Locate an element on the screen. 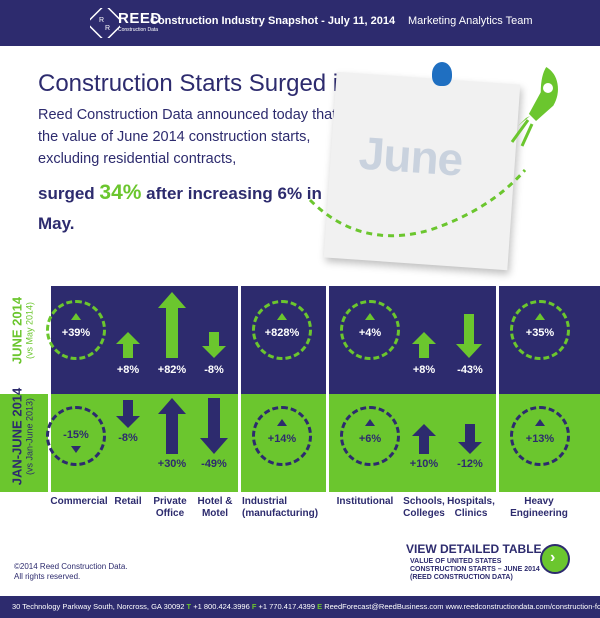  footer-email-label: E is located at coordinates (320, 606).